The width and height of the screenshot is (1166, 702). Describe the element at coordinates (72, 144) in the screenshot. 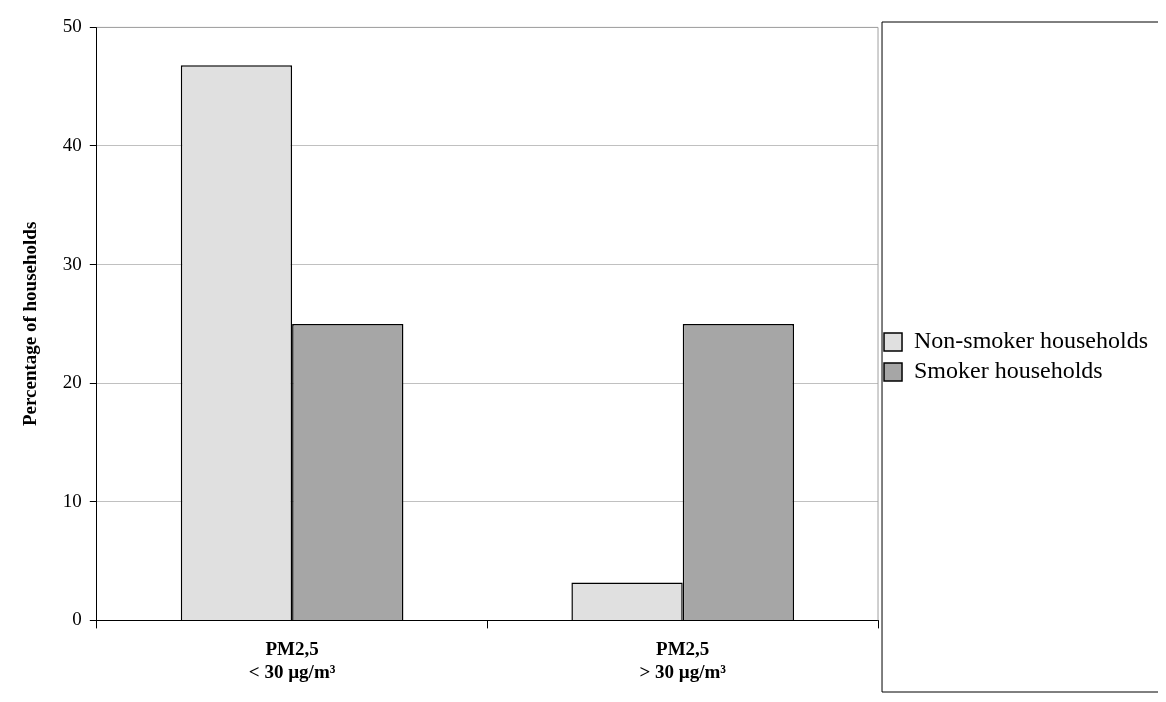

I see `y-tick-label: 40` at that location.